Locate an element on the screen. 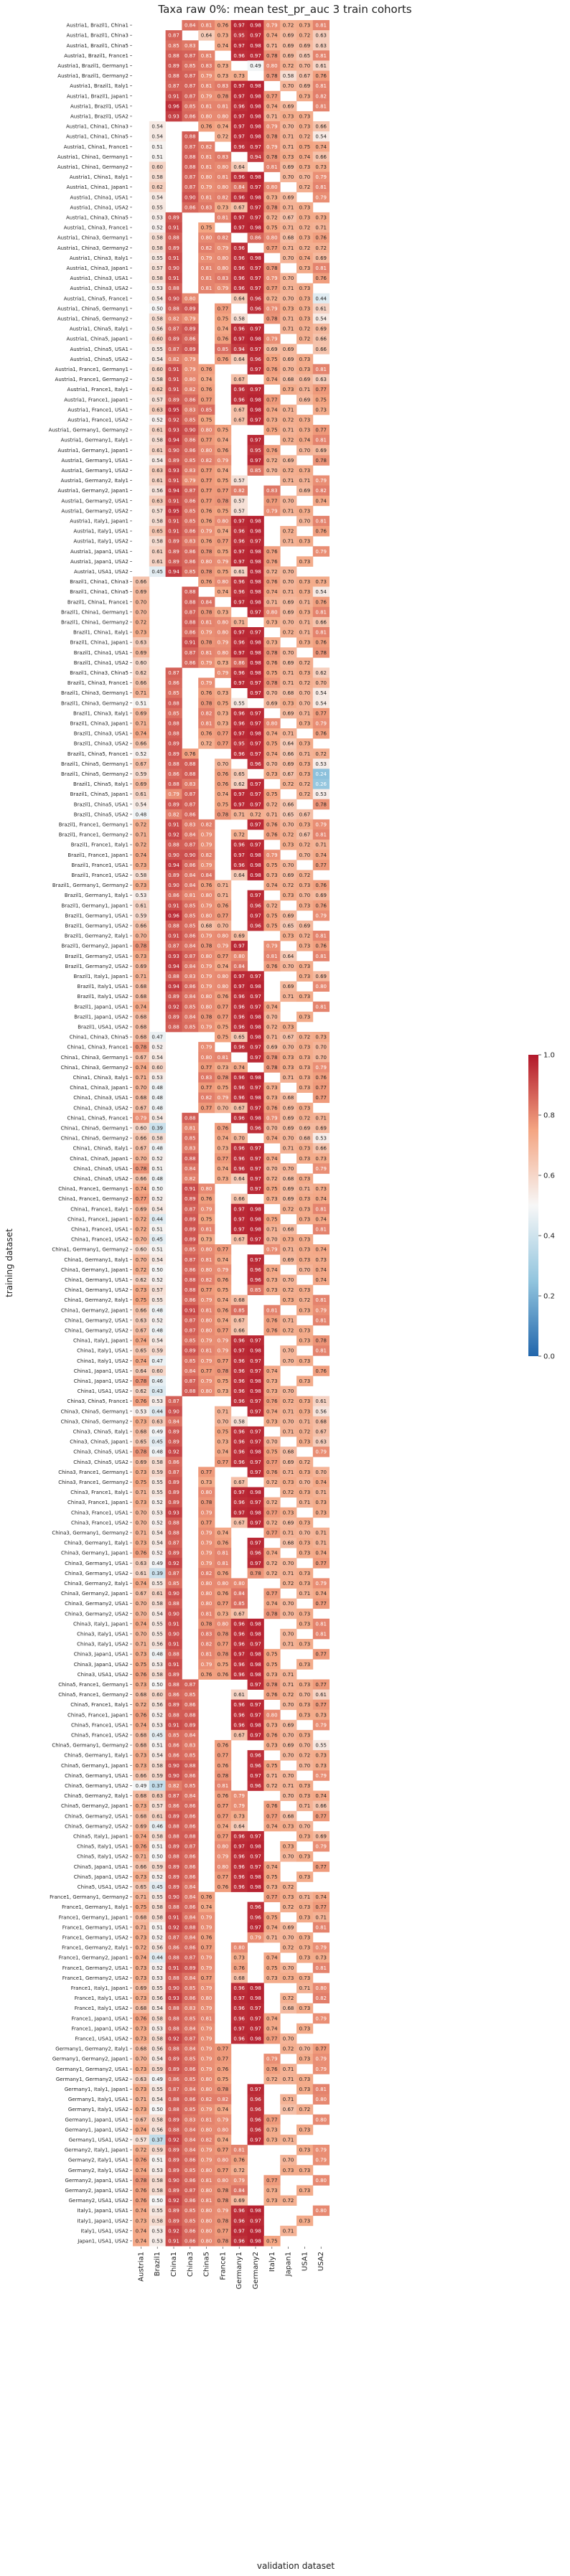 The image size is (570, 2576). cell-value-label: 0.80 is located at coordinates (206, 2231).